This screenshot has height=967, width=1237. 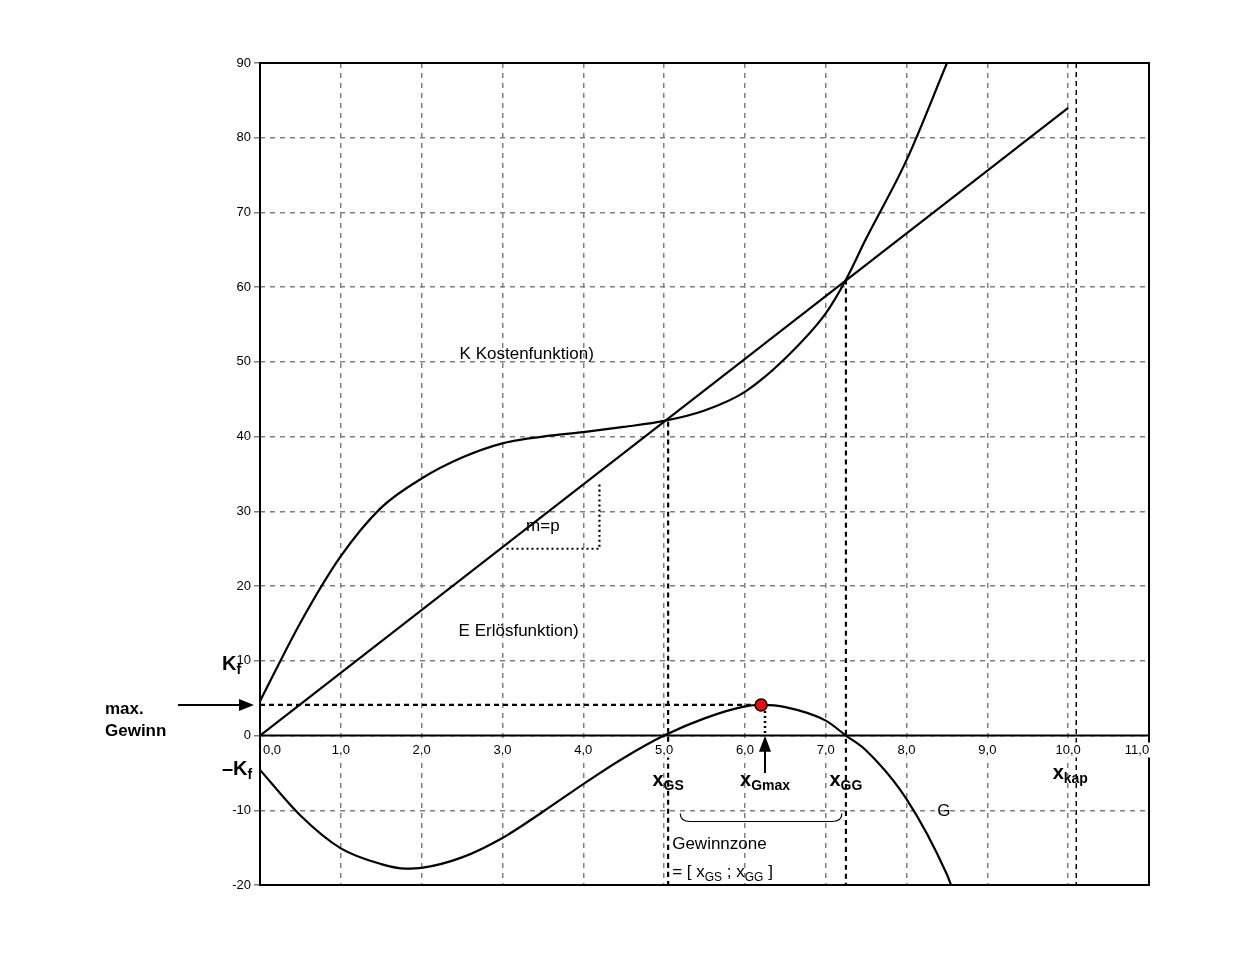 What do you see at coordinates (502, 749) in the screenshot?
I see `x-tick-label: 3,0` at bounding box center [502, 749].